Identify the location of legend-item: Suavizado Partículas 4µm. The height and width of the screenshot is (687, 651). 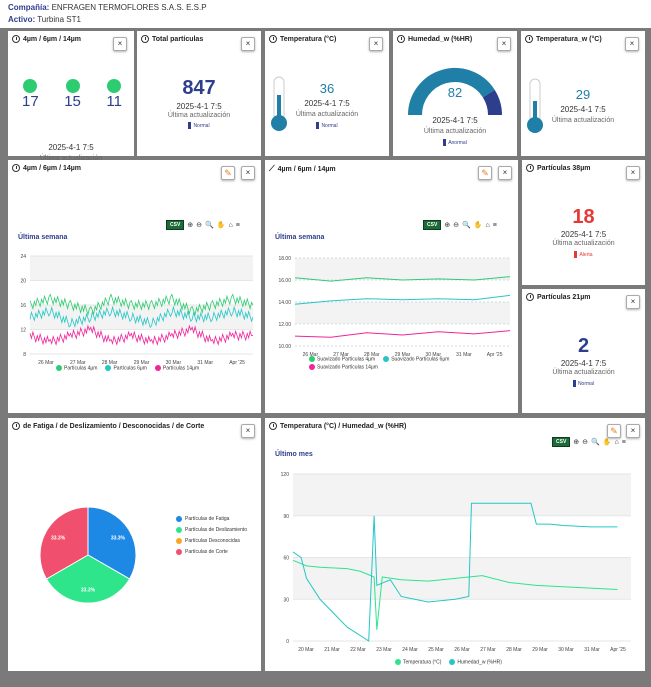
(342, 359).